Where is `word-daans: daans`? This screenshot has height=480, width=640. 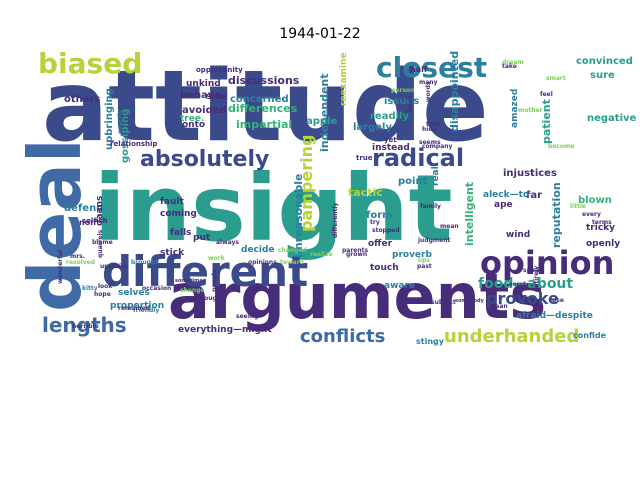 word-daans: daans is located at coordinates (100, 211).